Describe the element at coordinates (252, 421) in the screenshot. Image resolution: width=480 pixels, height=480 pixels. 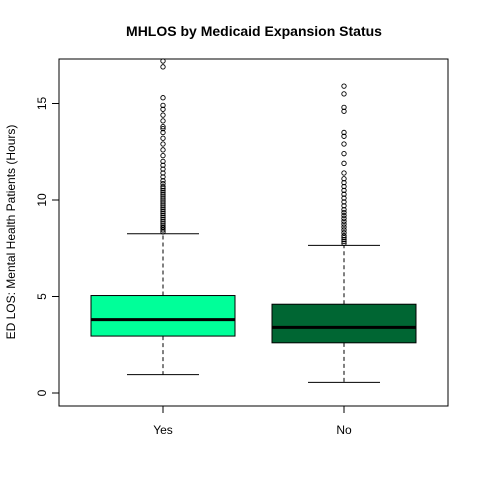
I see `x-axis: Yes No` at that location.